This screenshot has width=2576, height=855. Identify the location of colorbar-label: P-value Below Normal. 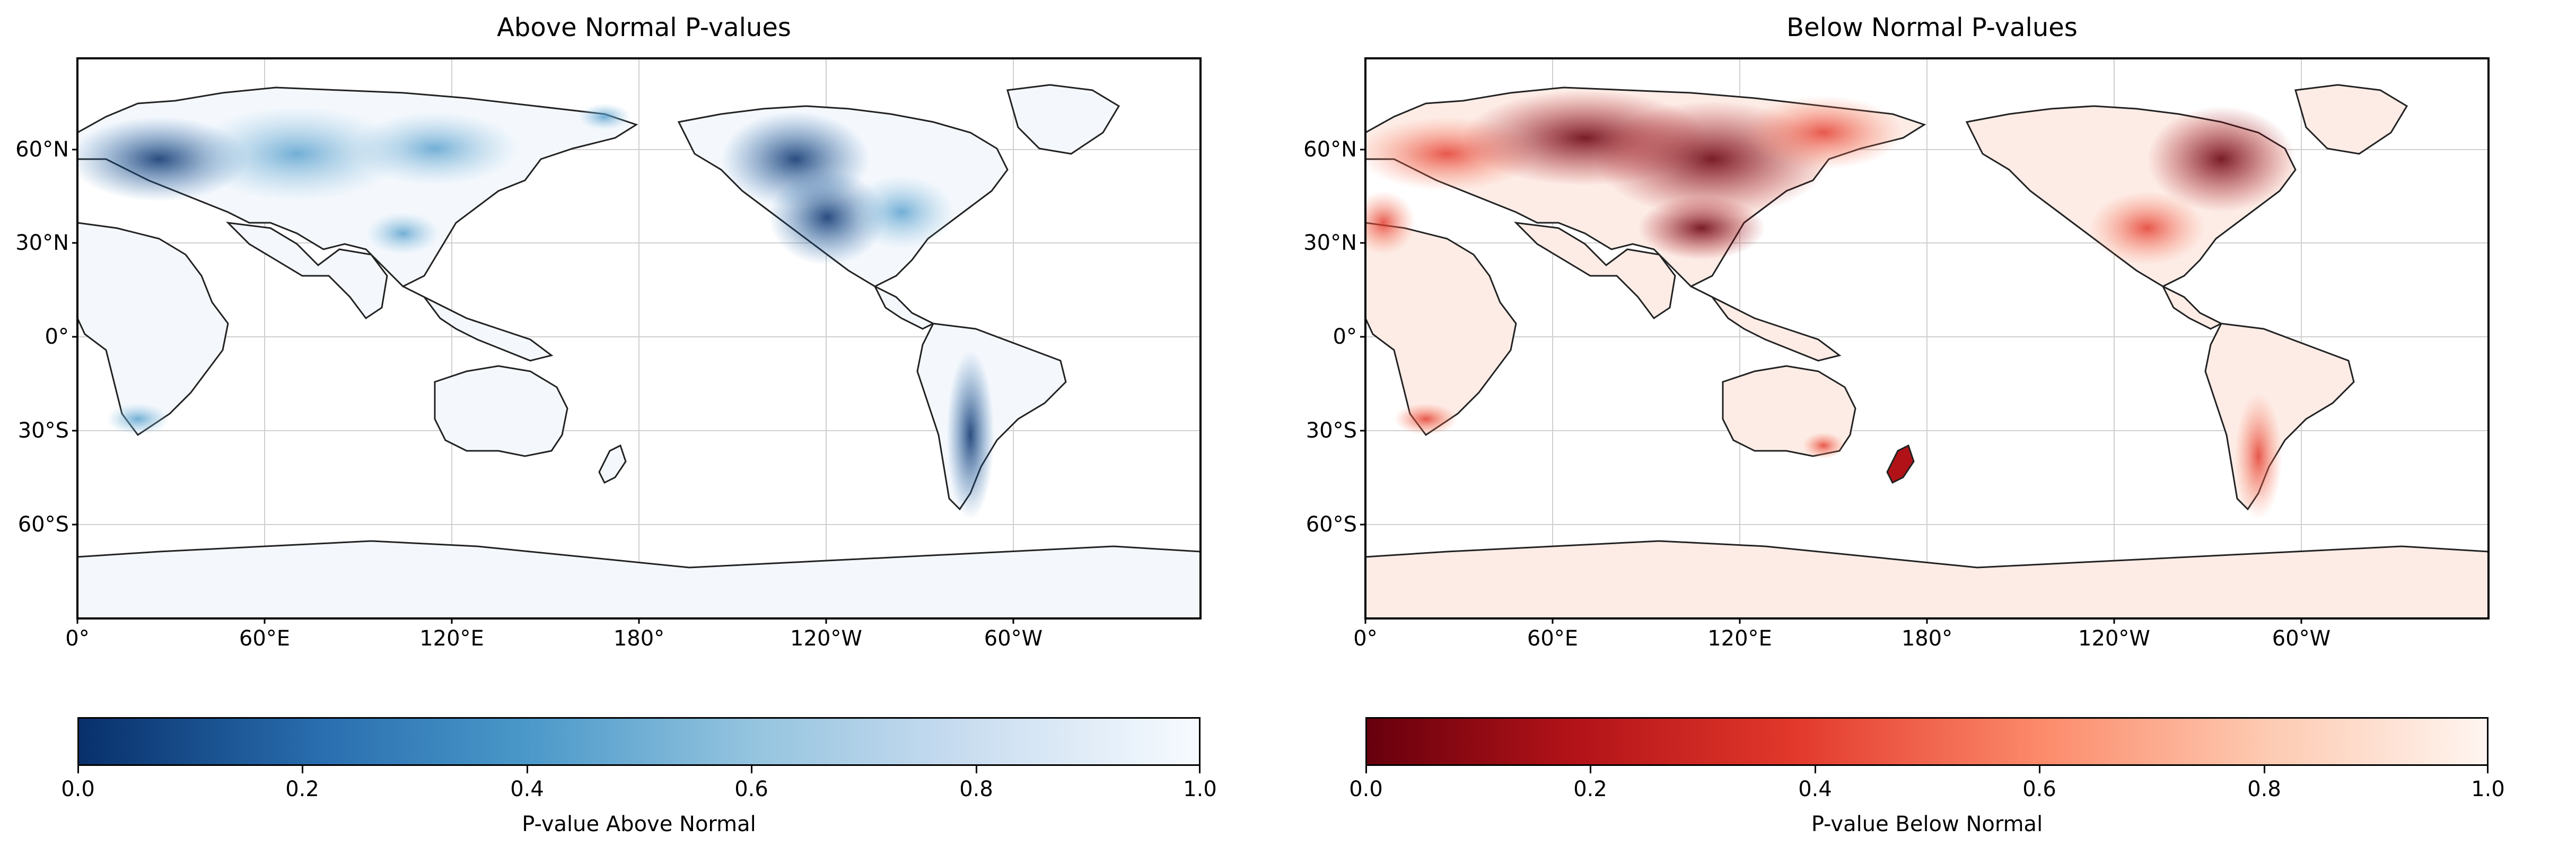
(1927, 824).